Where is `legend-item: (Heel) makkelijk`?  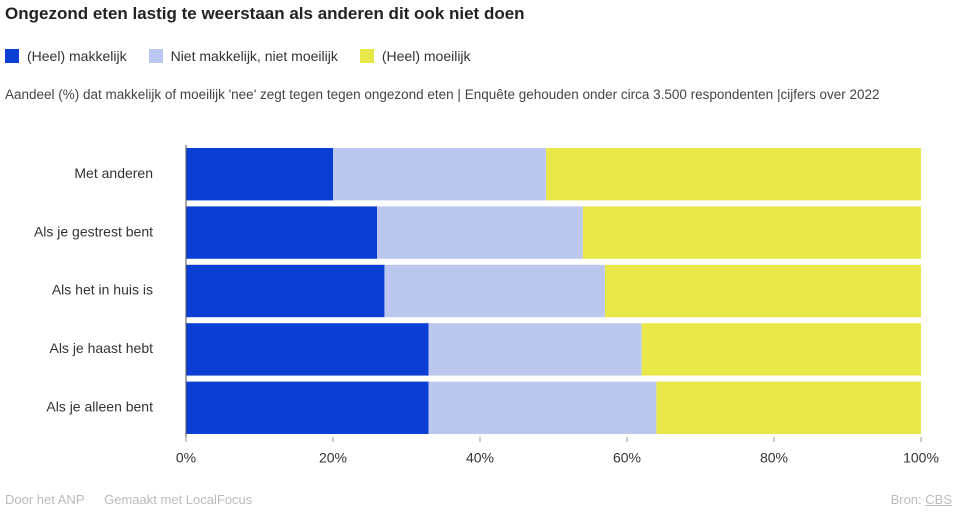 legend-item: (Heel) makkelijk is located at coordinates (66, 56).